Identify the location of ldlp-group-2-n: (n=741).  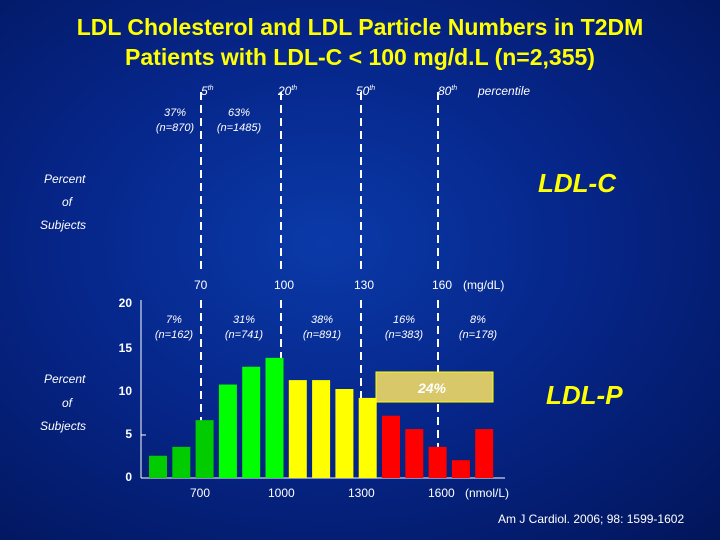
(244, 335).